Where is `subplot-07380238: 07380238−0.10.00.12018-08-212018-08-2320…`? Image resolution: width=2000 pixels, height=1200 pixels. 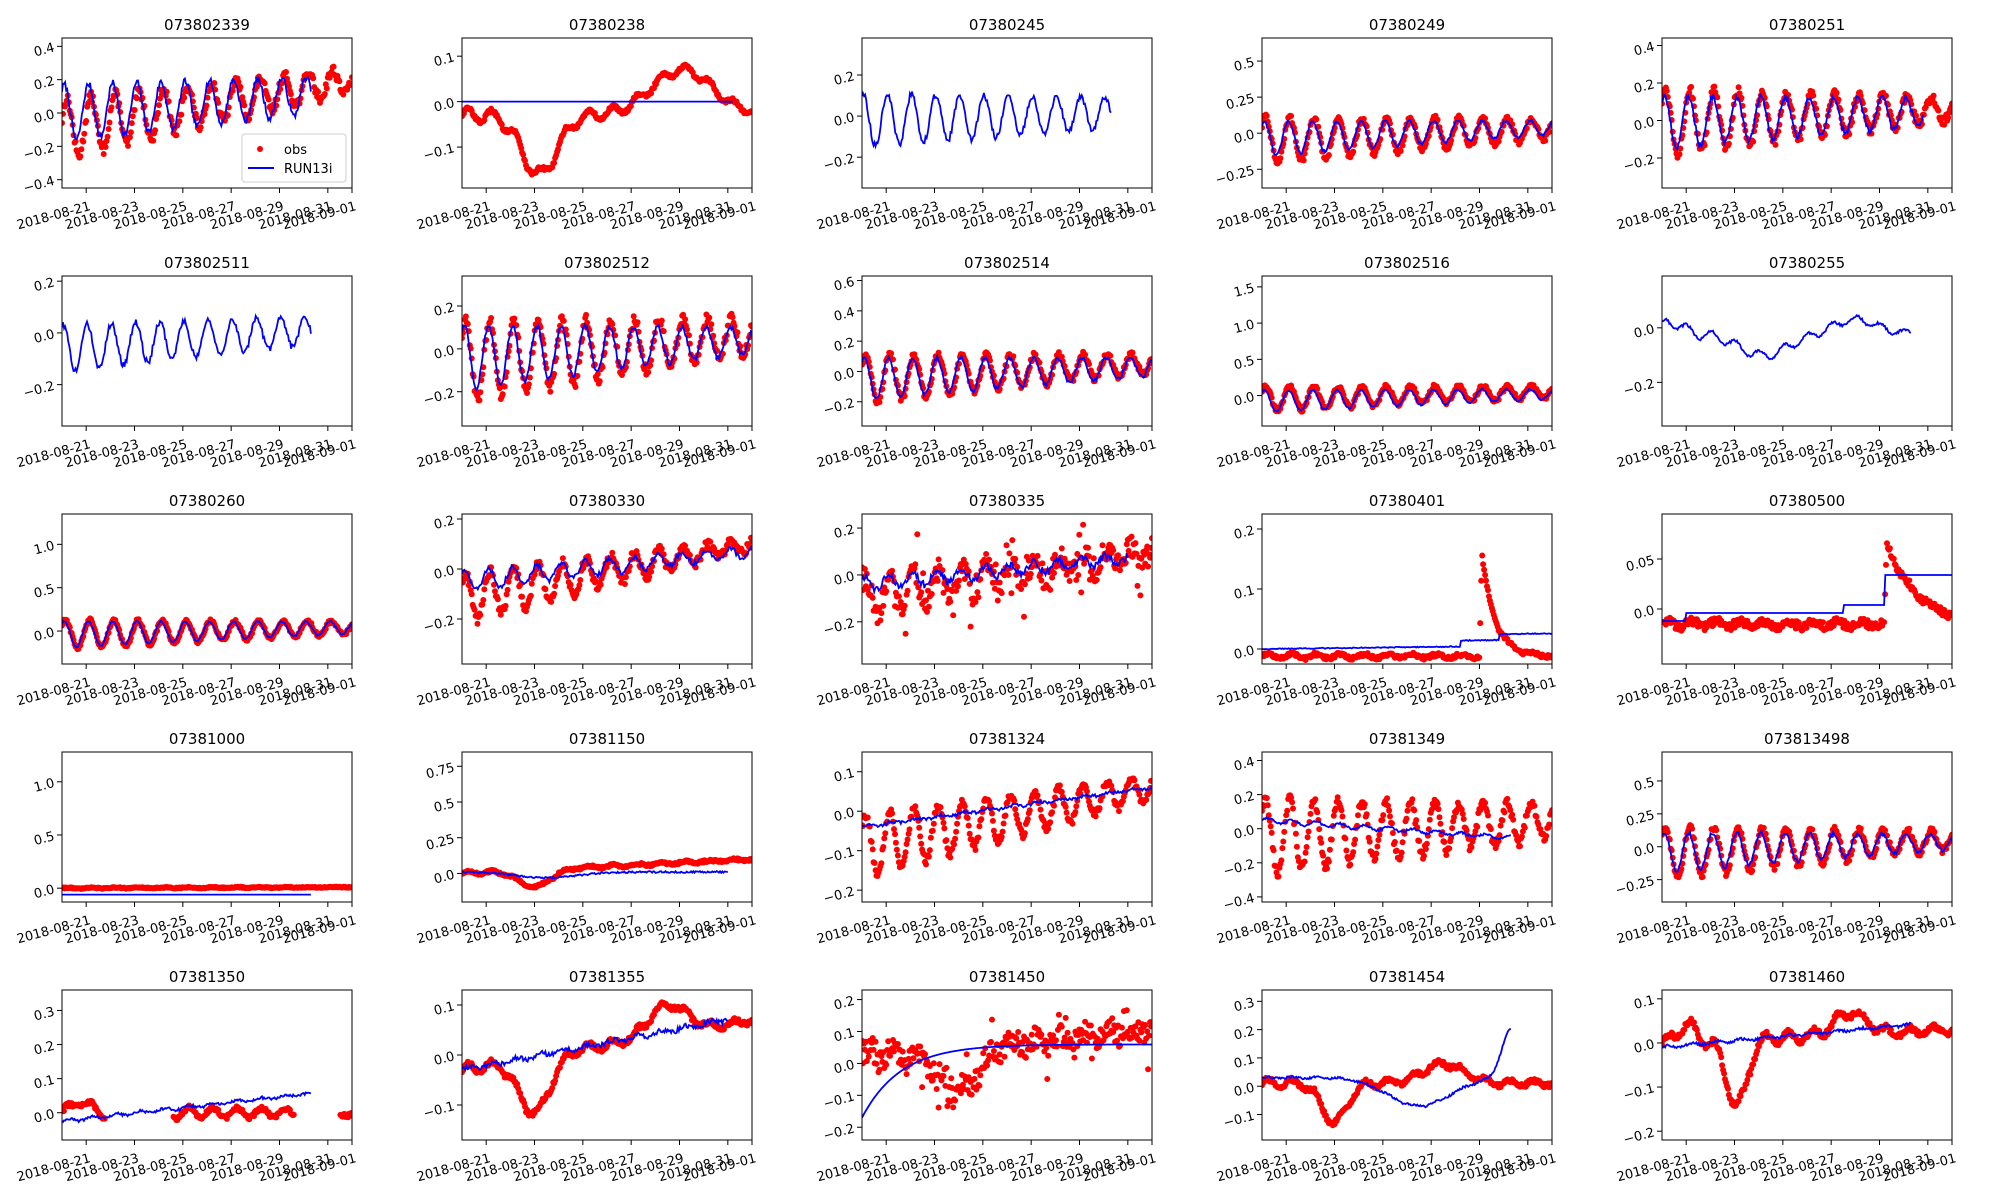
subplot-07380238: 07380238−0.10.00.12018-08-212018-08-2320… is located at coordinates (586, 124).